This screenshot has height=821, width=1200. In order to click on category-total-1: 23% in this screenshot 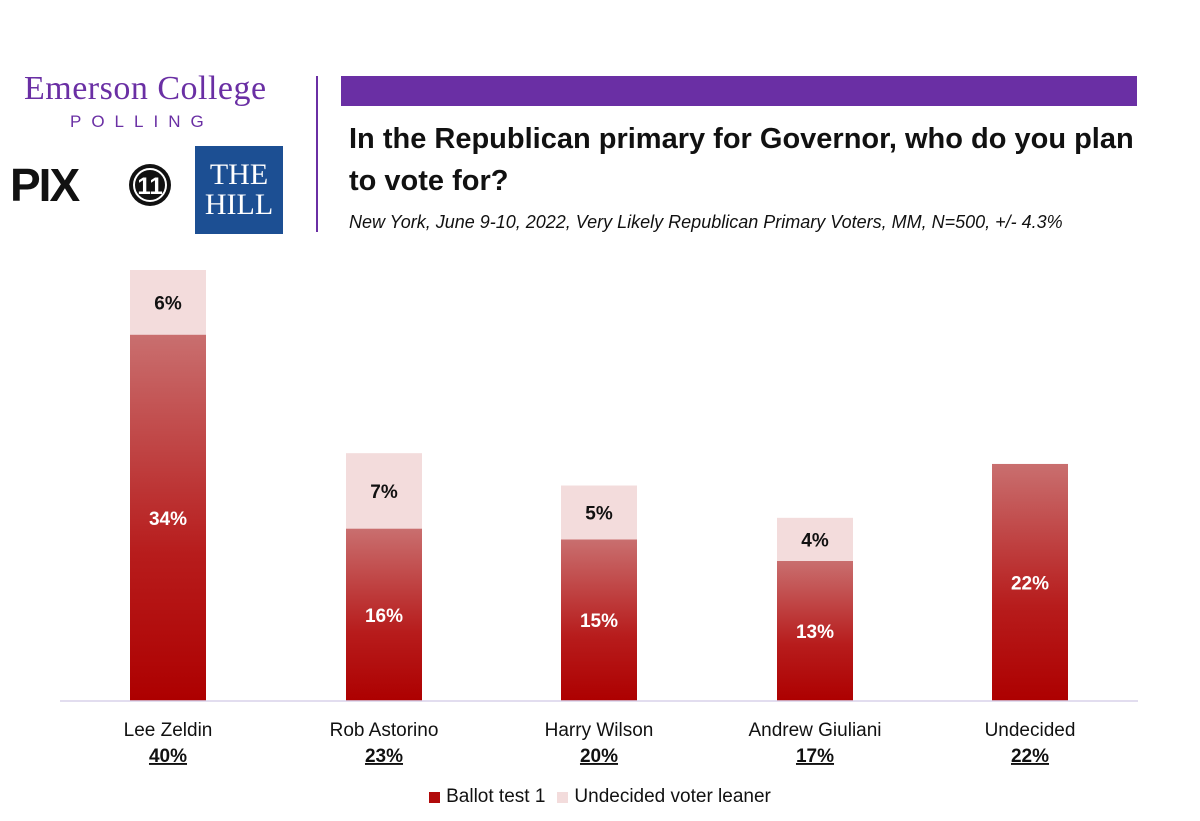, I will do `click(384, 756)`.